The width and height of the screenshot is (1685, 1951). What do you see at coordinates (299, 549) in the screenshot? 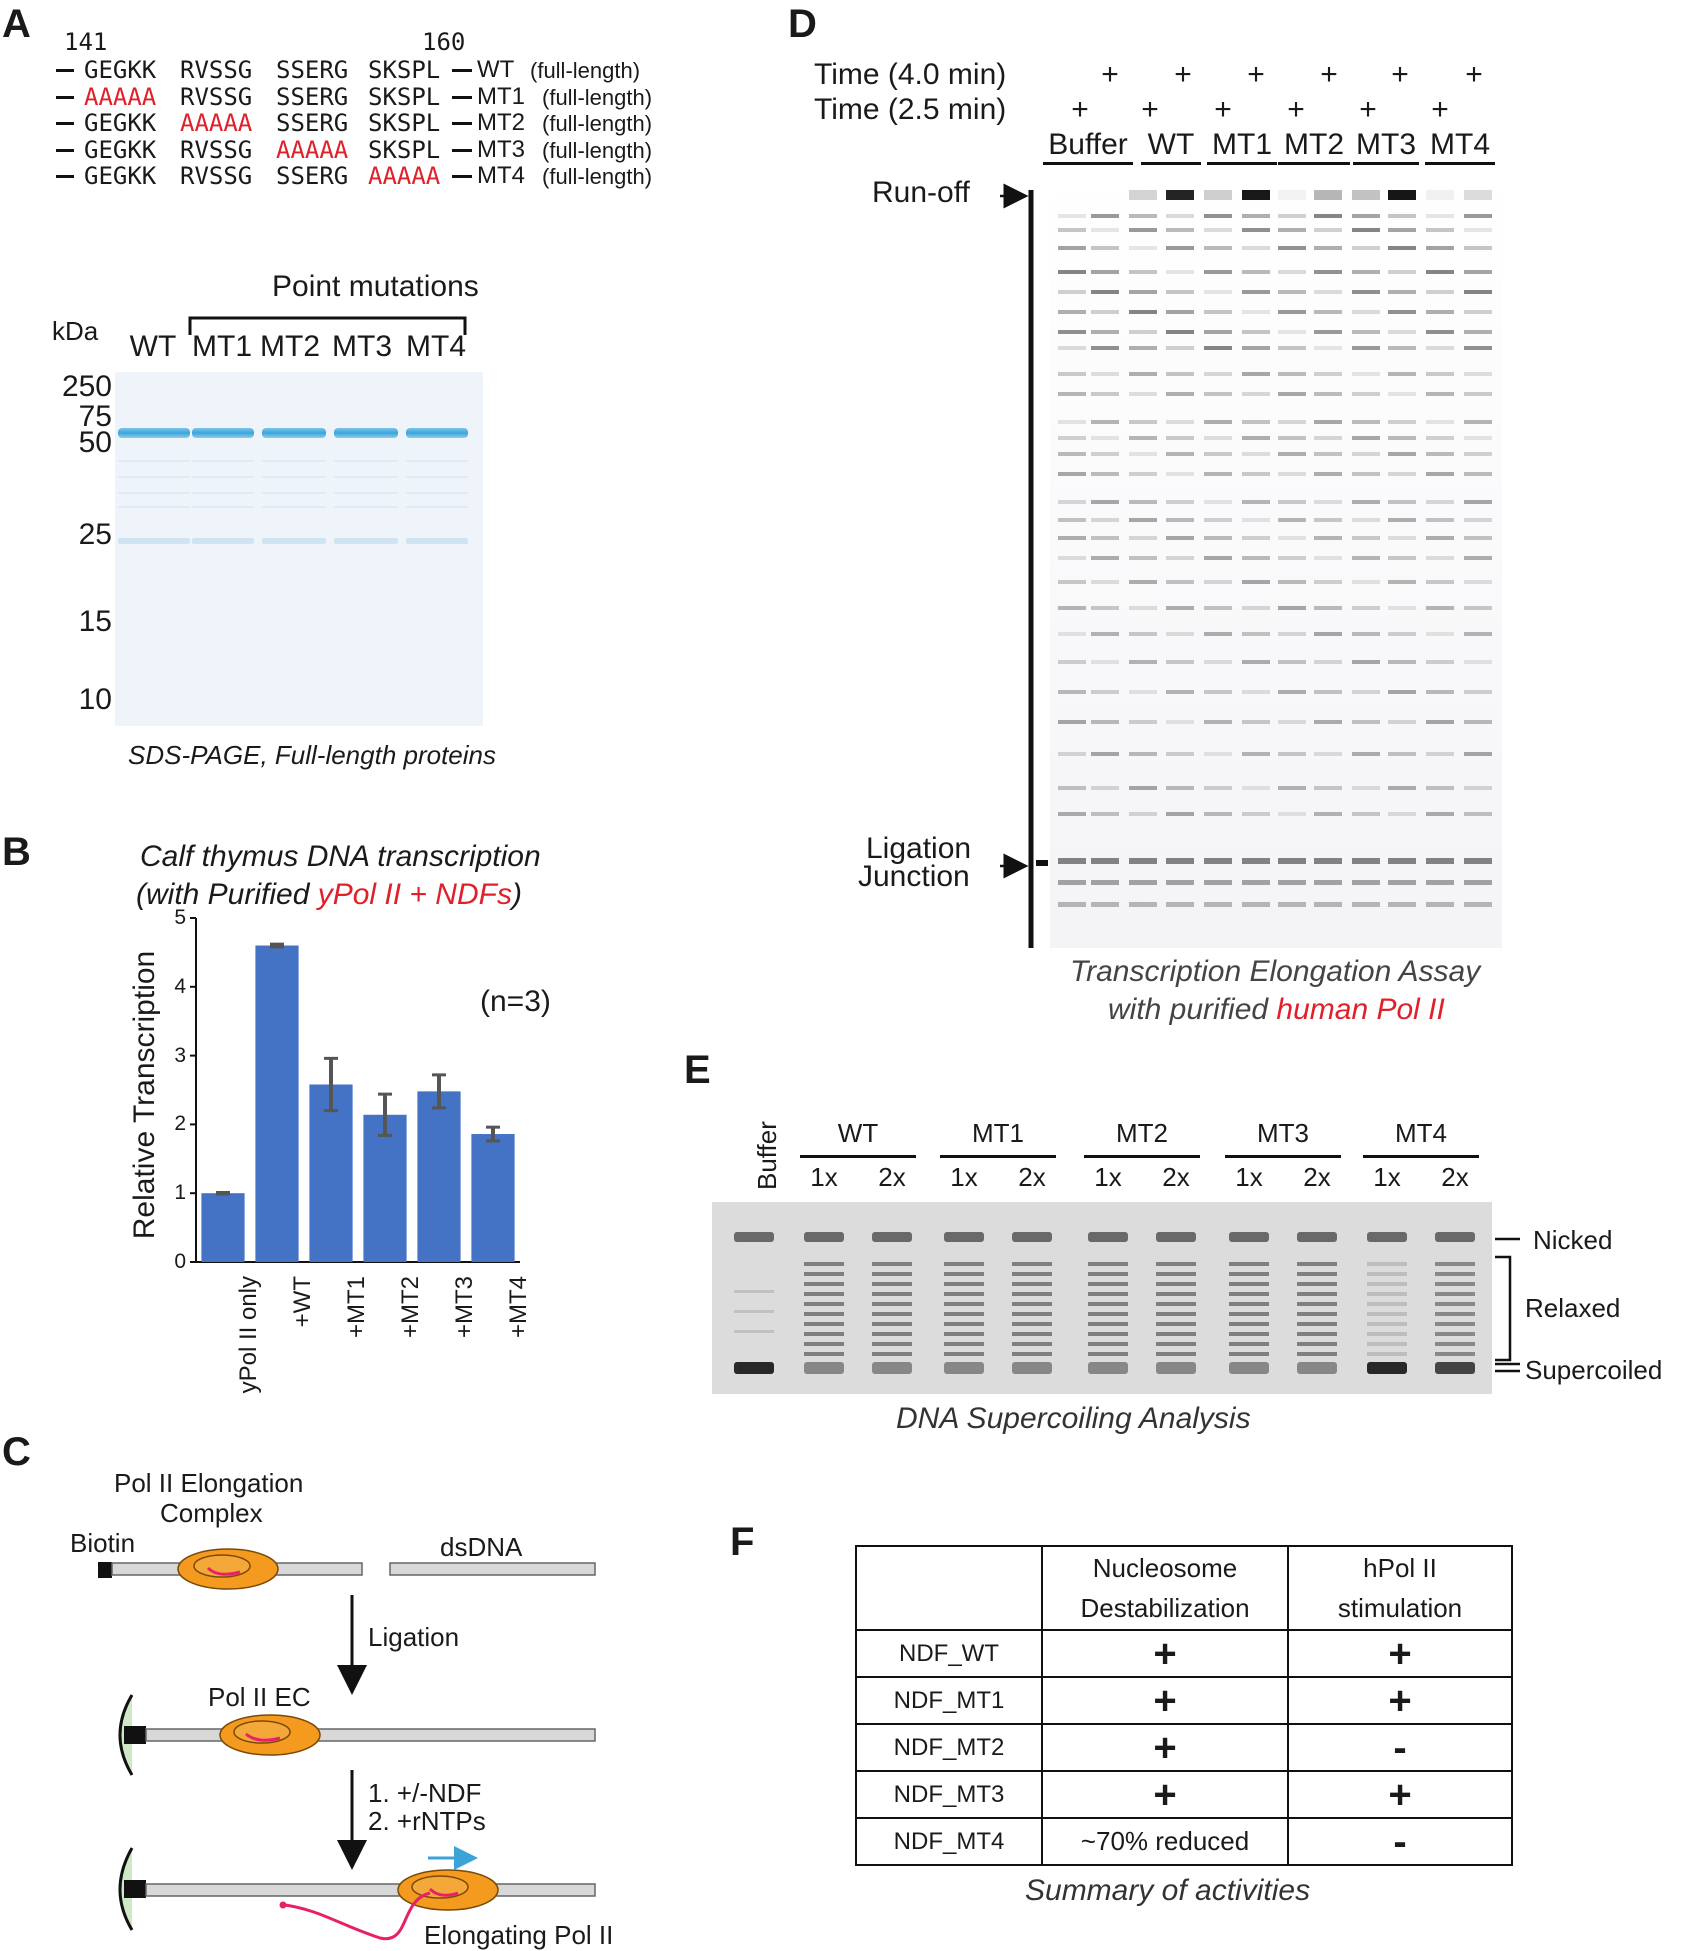
I see `sds-page-gel` at bounding box center [299, 549].